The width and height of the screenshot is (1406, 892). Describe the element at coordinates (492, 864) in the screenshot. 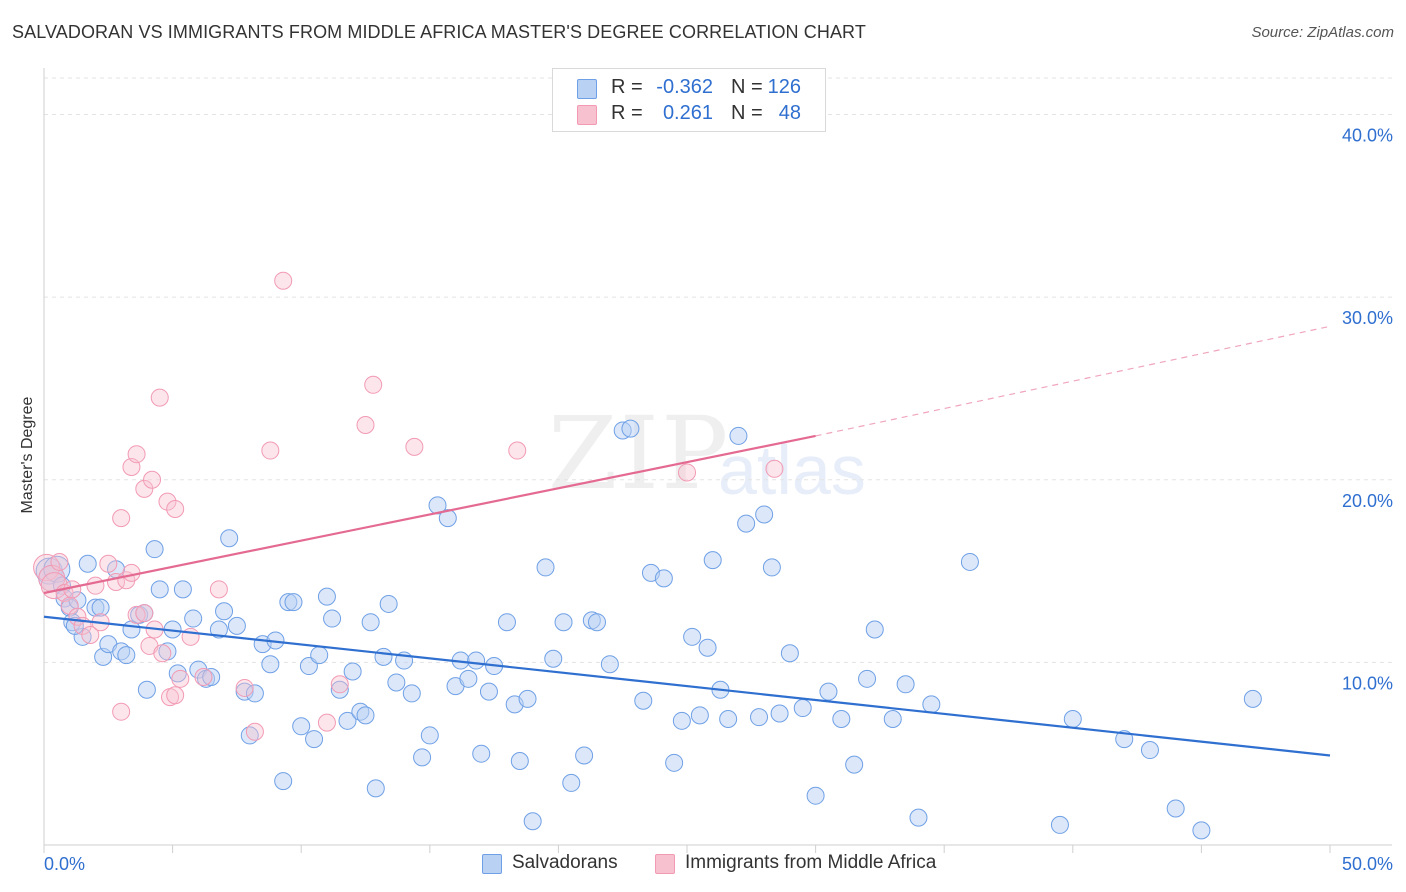

I see `salvadorans-swatch` at that location.